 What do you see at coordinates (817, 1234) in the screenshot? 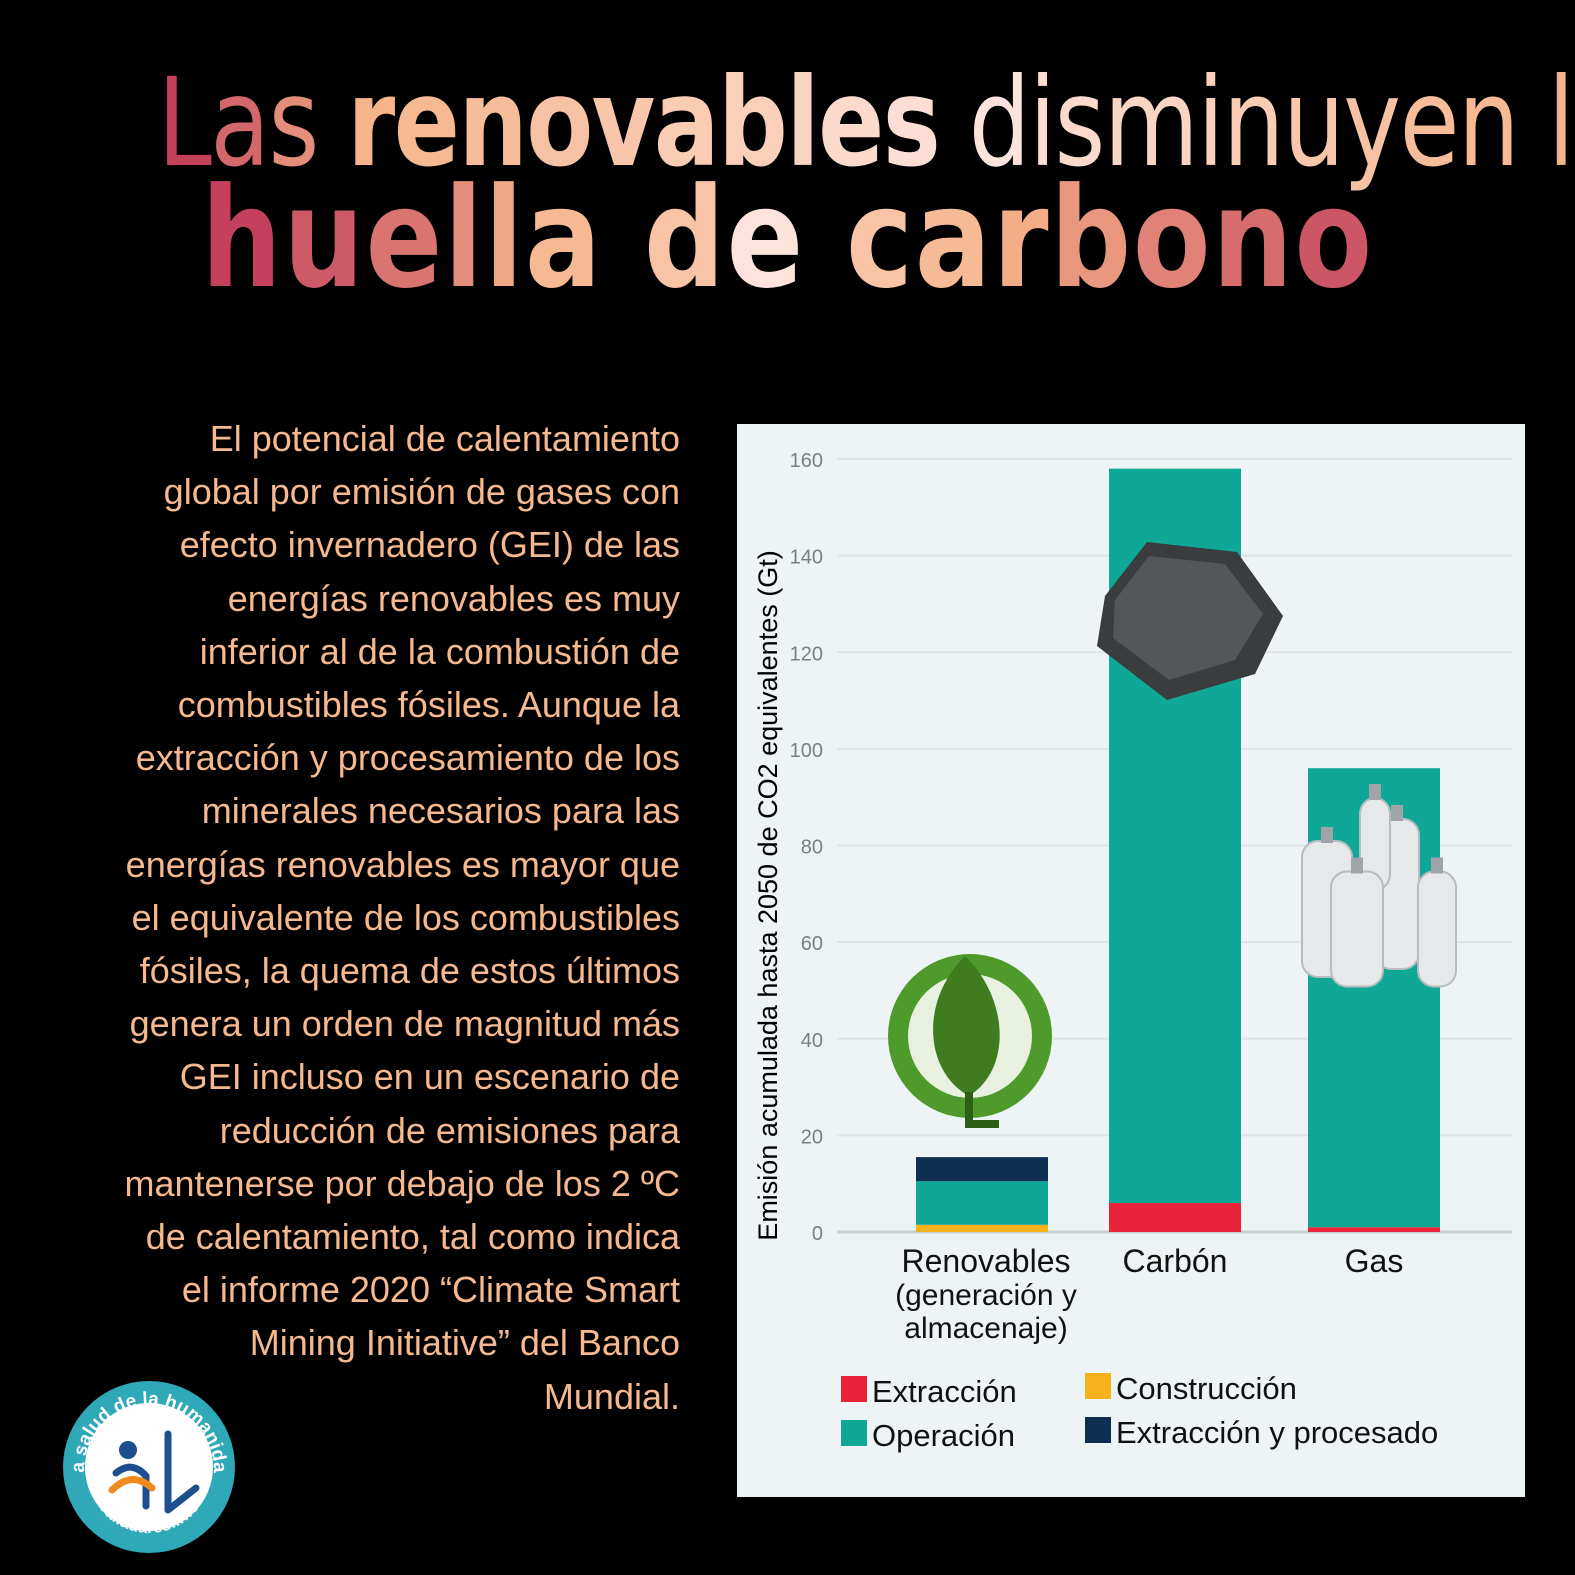
I see `y-tick-label: 0` at bounding box center [817, 1234].